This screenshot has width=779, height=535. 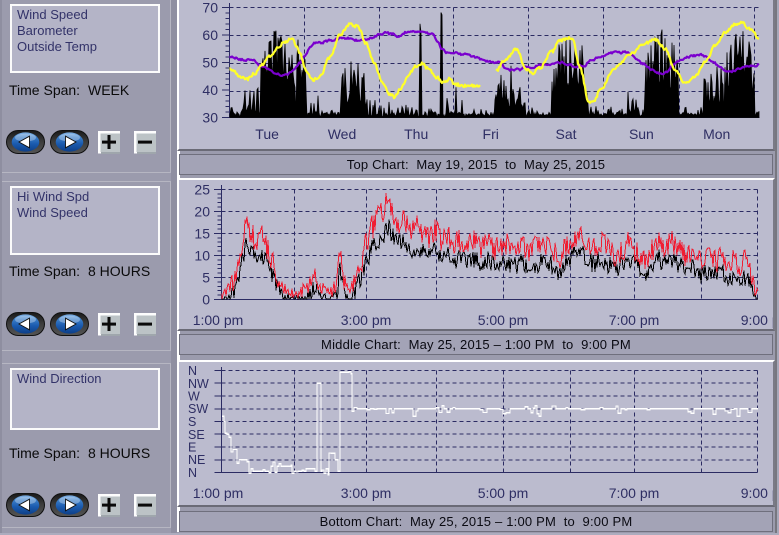 What do you see at coordinates (196, 435) in the screenshot?
I see `svg-text: SE` at bounding box center [196, 435].